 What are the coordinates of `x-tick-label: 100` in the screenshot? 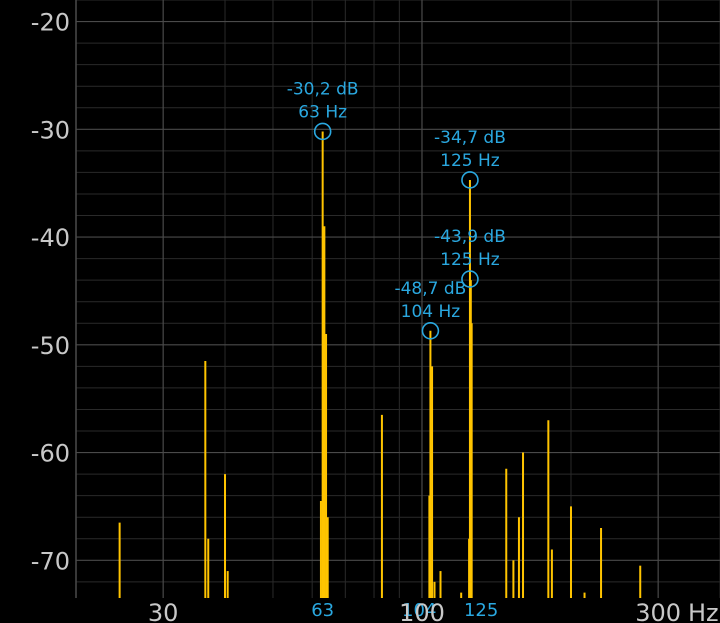 It's located at (422, 611).